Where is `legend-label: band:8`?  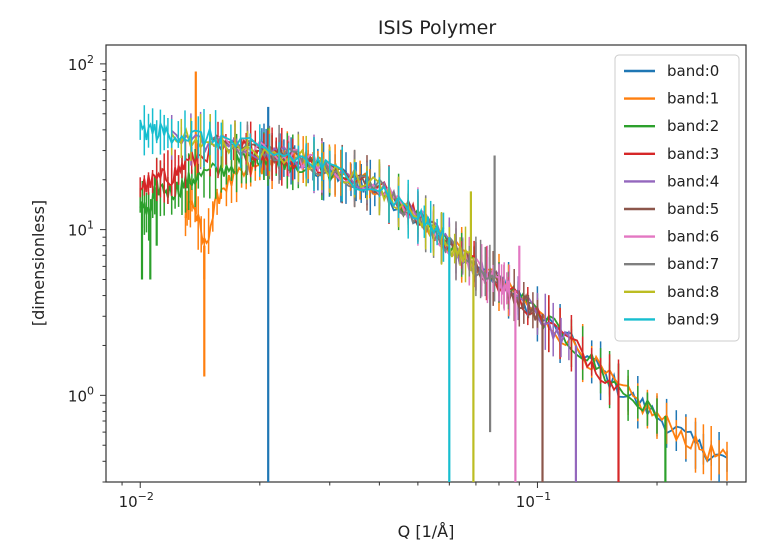 legend-label: band:8 is located at coordinates (693, 292).